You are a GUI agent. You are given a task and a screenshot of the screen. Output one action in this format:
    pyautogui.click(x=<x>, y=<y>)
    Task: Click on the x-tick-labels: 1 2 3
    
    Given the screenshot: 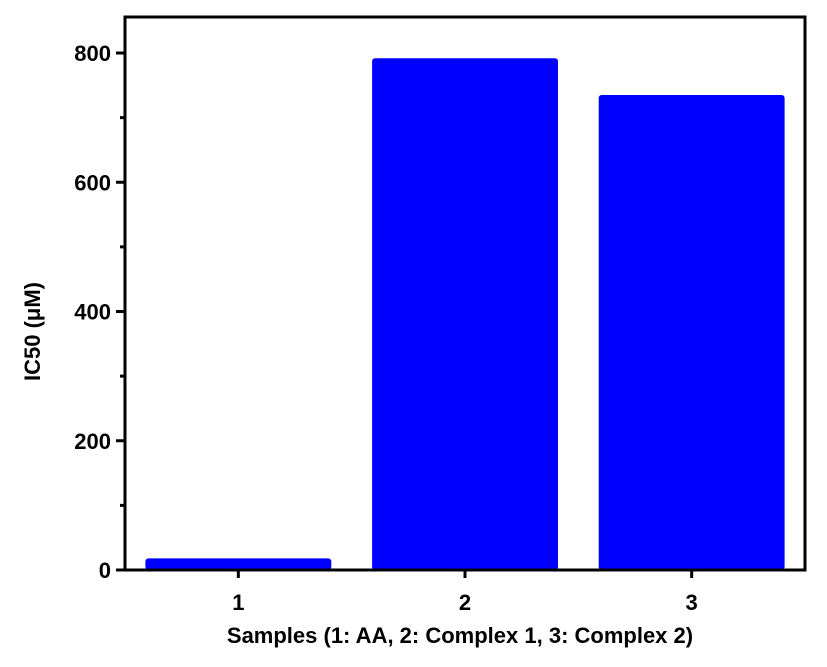 What is the action you would take?
    pyautogui.click(x=465, y=602)
    